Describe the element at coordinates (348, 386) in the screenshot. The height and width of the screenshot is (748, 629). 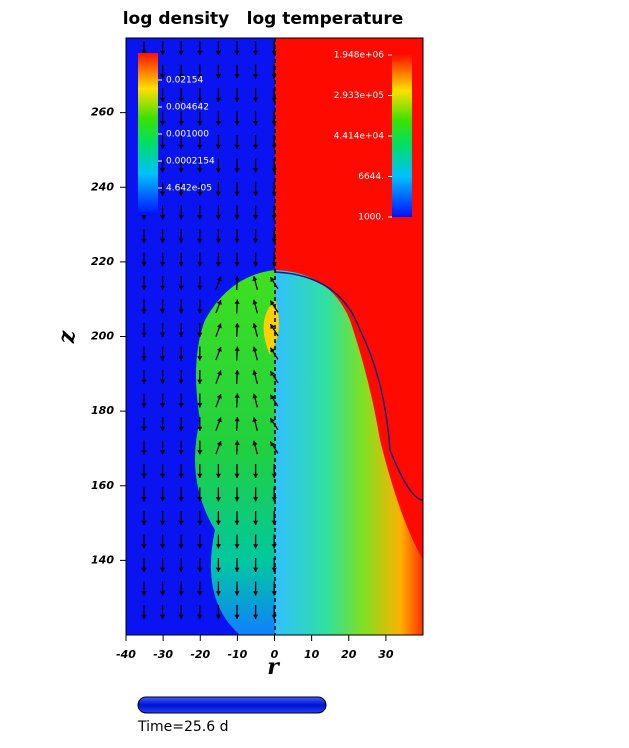
I see `contour` at that location.